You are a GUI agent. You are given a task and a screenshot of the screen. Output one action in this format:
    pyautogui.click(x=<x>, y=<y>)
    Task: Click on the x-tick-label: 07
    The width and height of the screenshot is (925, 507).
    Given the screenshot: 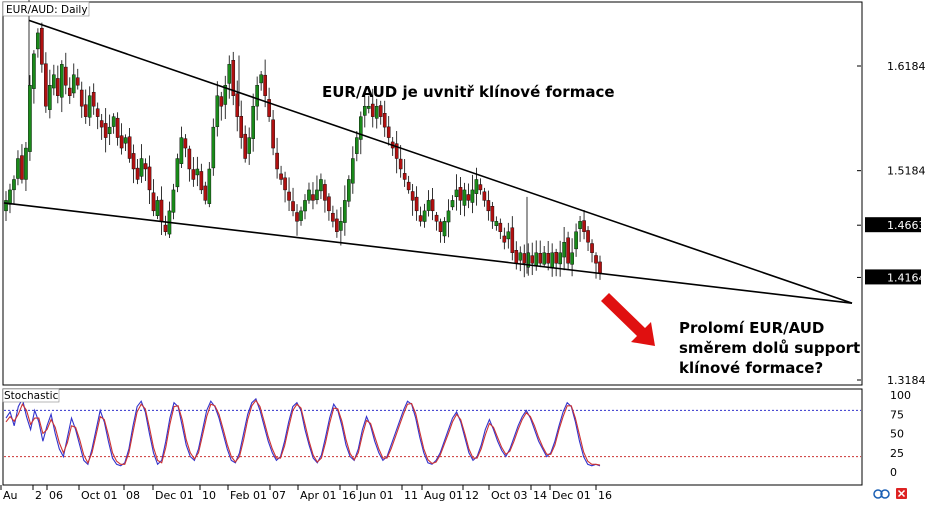 What is the action you would take?
    pyautogui.click(x=279, y=495)
    